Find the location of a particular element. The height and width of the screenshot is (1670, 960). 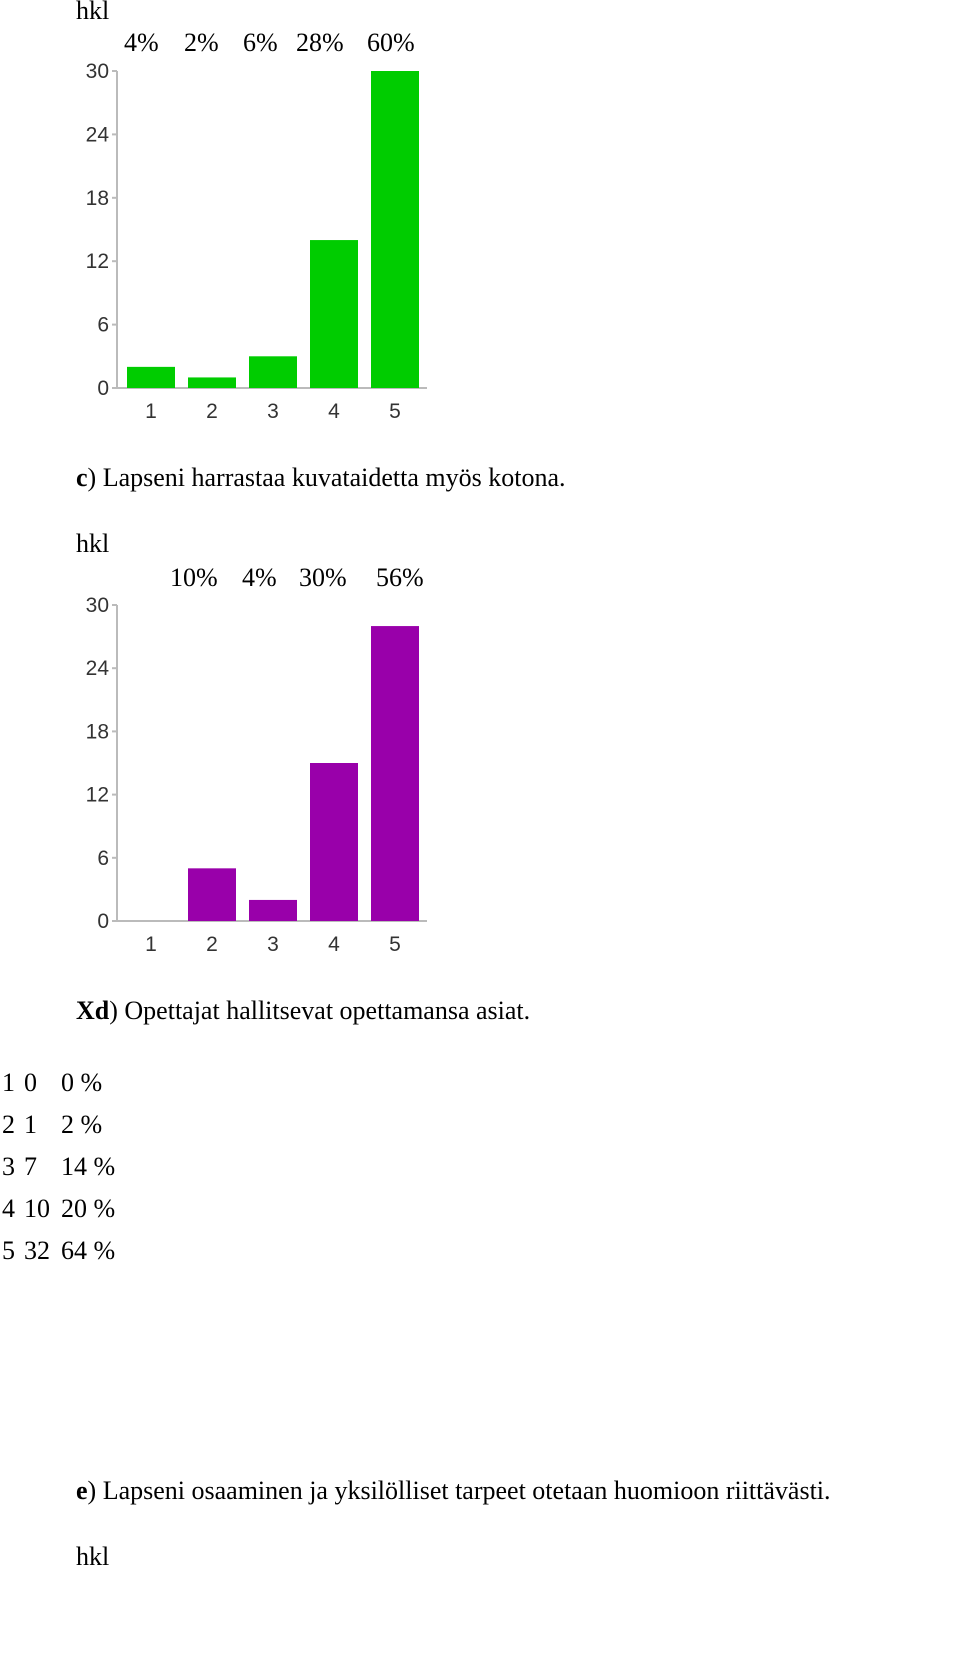

chart2-percent-label: 56% is located at coordinates (400, 577).